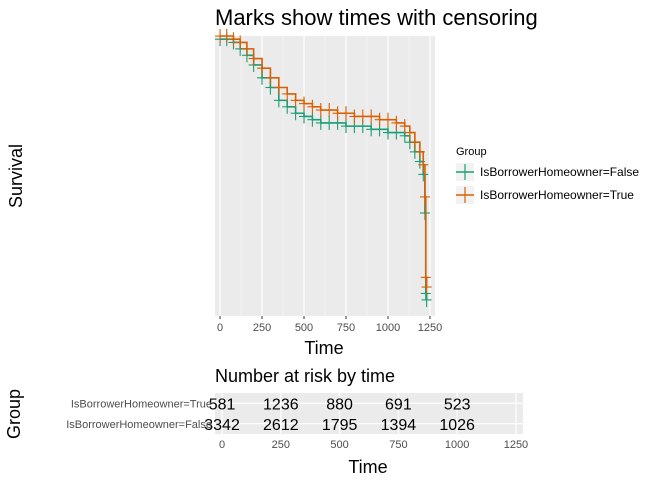 The image size is (672, 480). I want to click on legend-label-false: IsBorrowerHomeowner=False, so click(559, 172).